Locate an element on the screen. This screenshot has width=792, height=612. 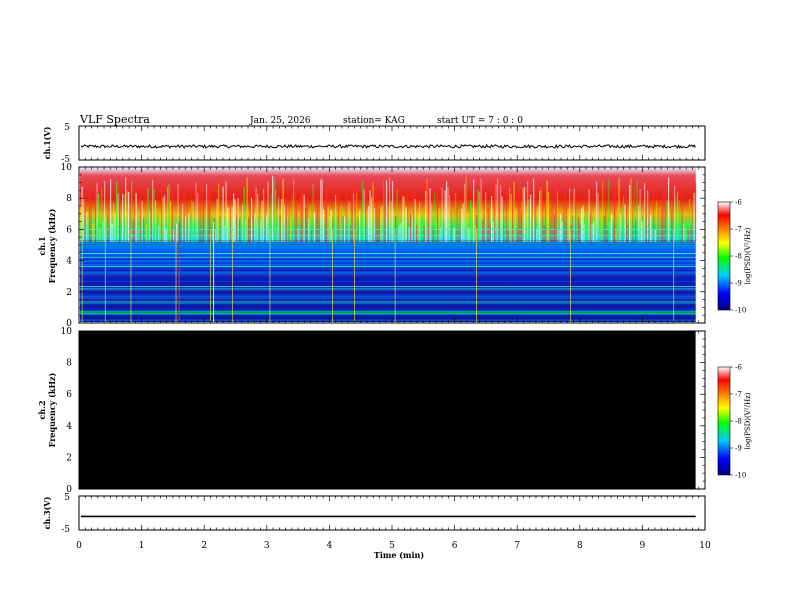
x-tick-label: 7 is located at coordinates (517, 546).